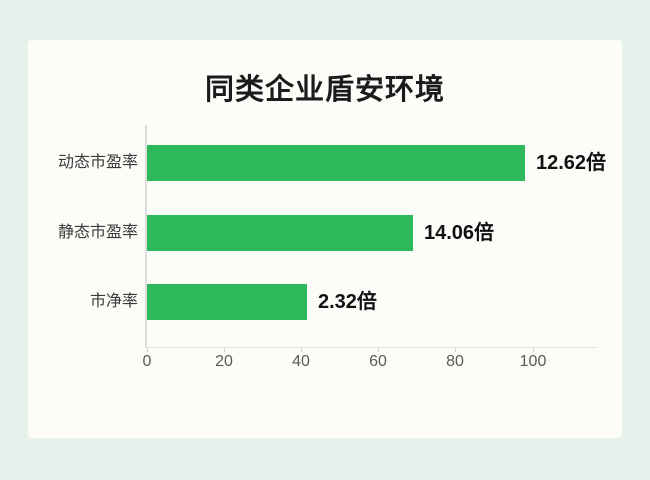  What do you see at coordinates (224, 361) in the screenshot?
I see `x-axis-tick-label: 20` at bounding box center [224, 361].